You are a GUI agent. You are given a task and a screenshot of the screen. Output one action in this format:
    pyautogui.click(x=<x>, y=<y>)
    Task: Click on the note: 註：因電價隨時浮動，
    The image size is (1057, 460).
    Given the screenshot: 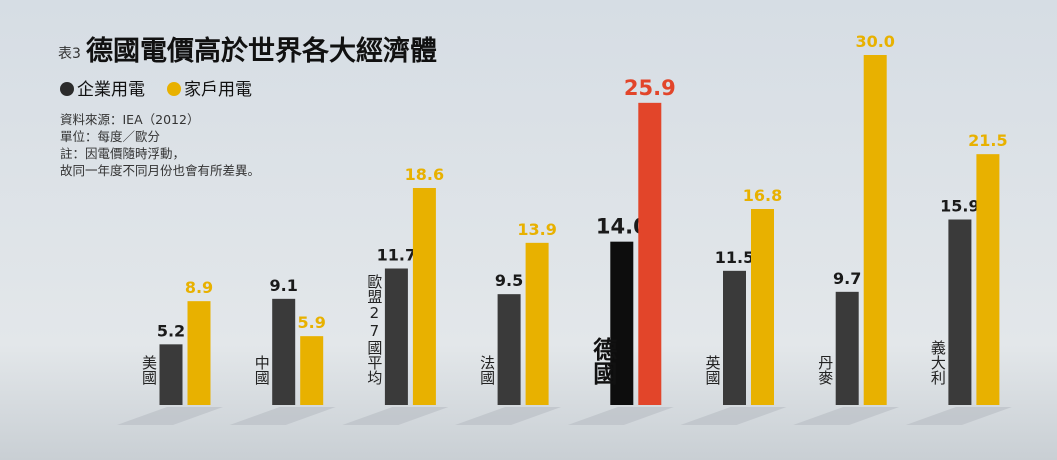 What is the action you would take?
    pyautogui.click(x=122, y=153)
    